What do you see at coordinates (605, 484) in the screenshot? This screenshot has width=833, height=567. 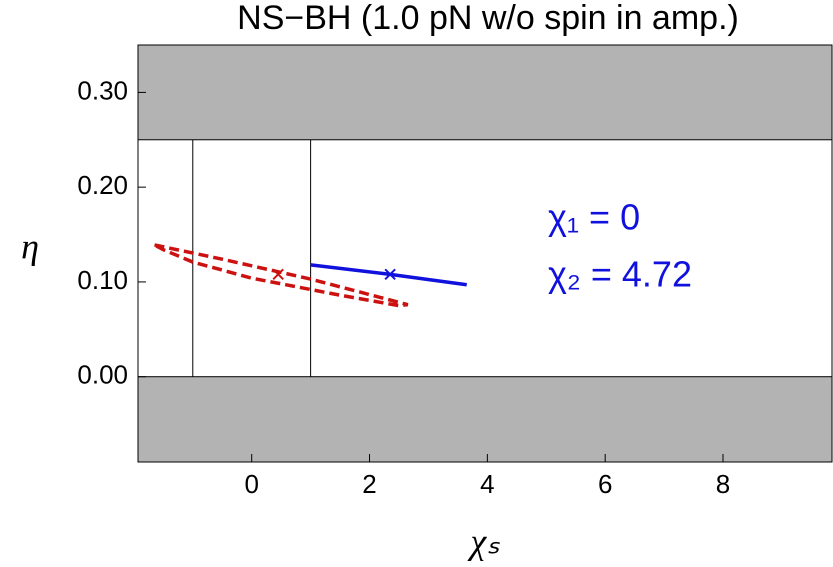 I see `x-tick-label: 6` at bounding box center [605, 484].